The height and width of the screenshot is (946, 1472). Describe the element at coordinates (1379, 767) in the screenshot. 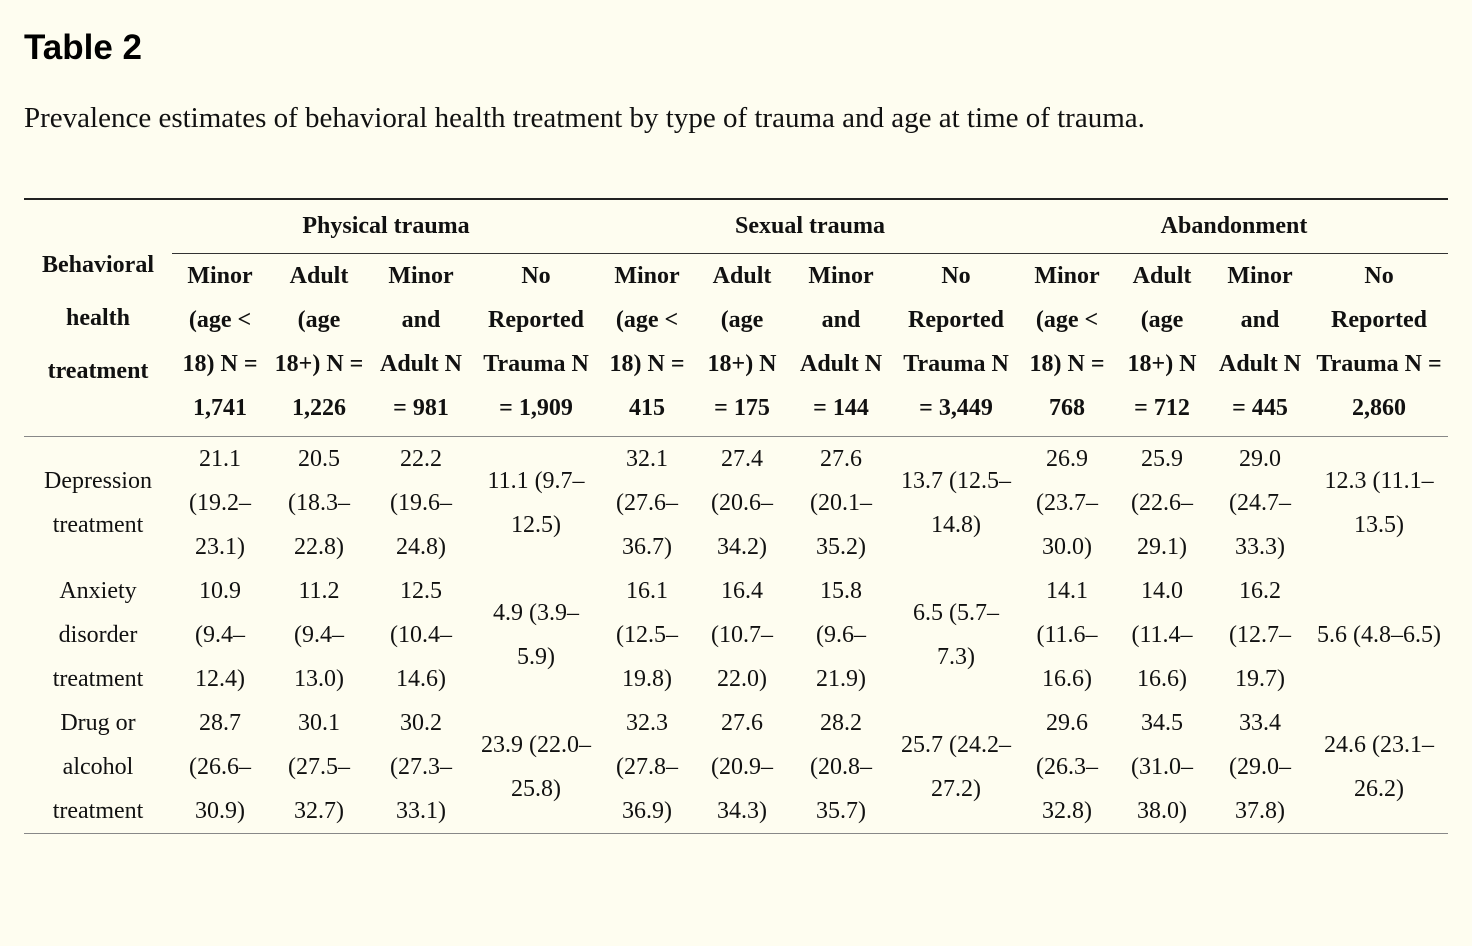

I see `table-cell: 24.6 (23.1–26.2)` at that location.